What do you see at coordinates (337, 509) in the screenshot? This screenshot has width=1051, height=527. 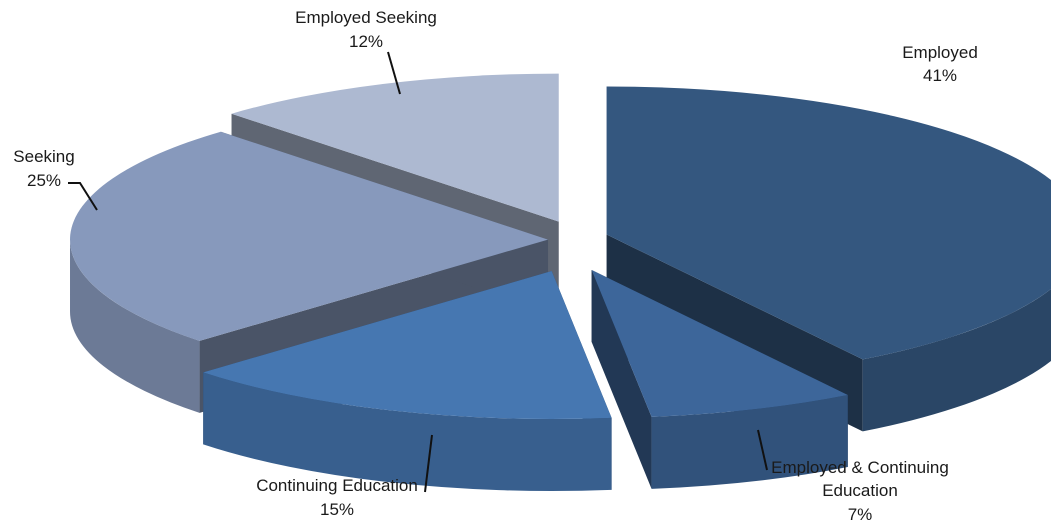 I see `label-continuing-education-value: 15%` at bounding box center [337, 509].